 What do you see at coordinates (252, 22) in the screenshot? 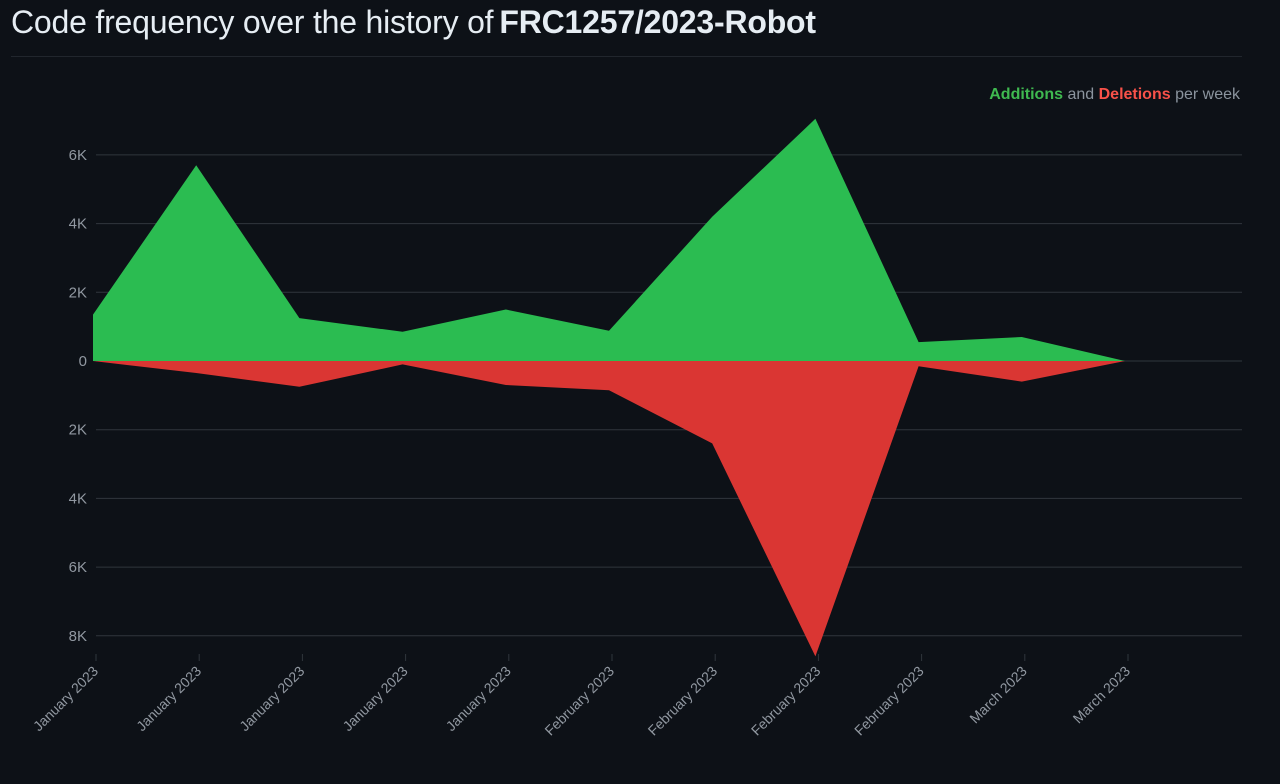
I see `title-prefix: Code frequency over the history of` at bounding box center [252, 22].